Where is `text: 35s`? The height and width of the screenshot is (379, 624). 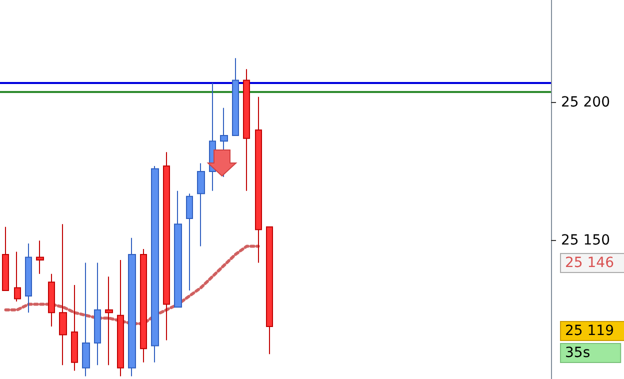
text: 35s is located at coordinates (577, 353).